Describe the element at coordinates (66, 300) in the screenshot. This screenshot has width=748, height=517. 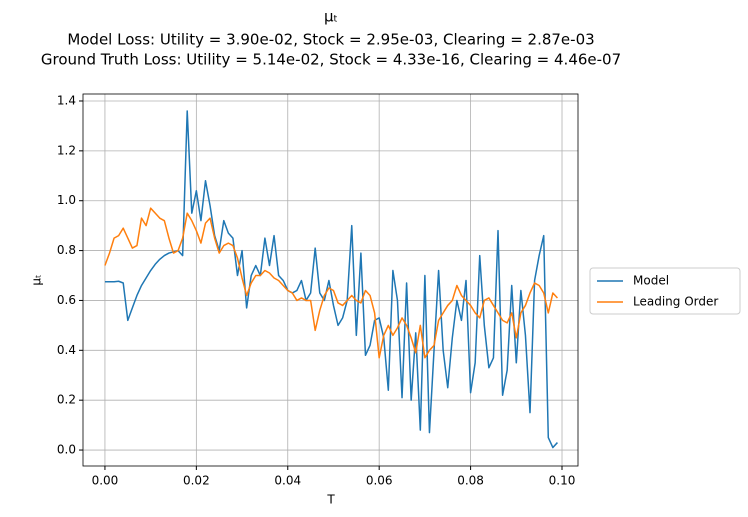
I see `y-tick-label: 0.6` at that location.